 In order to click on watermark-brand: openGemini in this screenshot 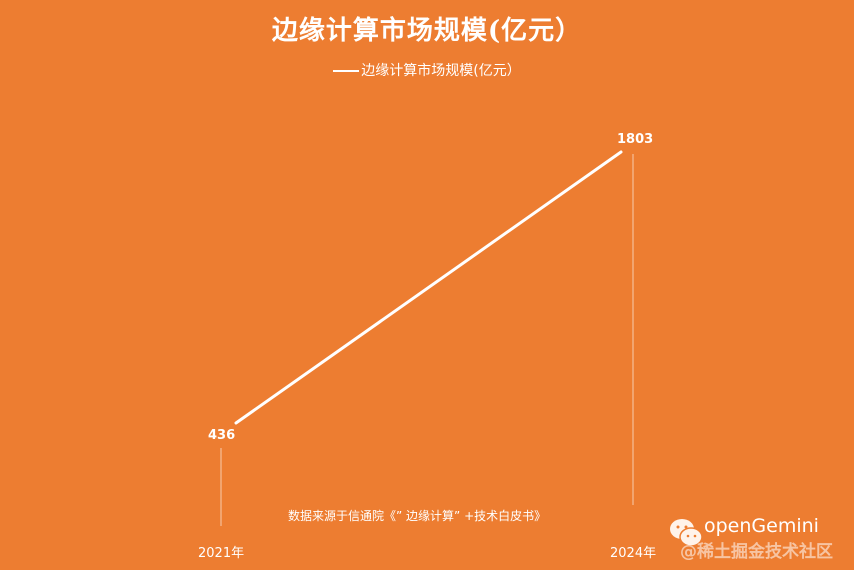, I will do `click(761, 526)`.